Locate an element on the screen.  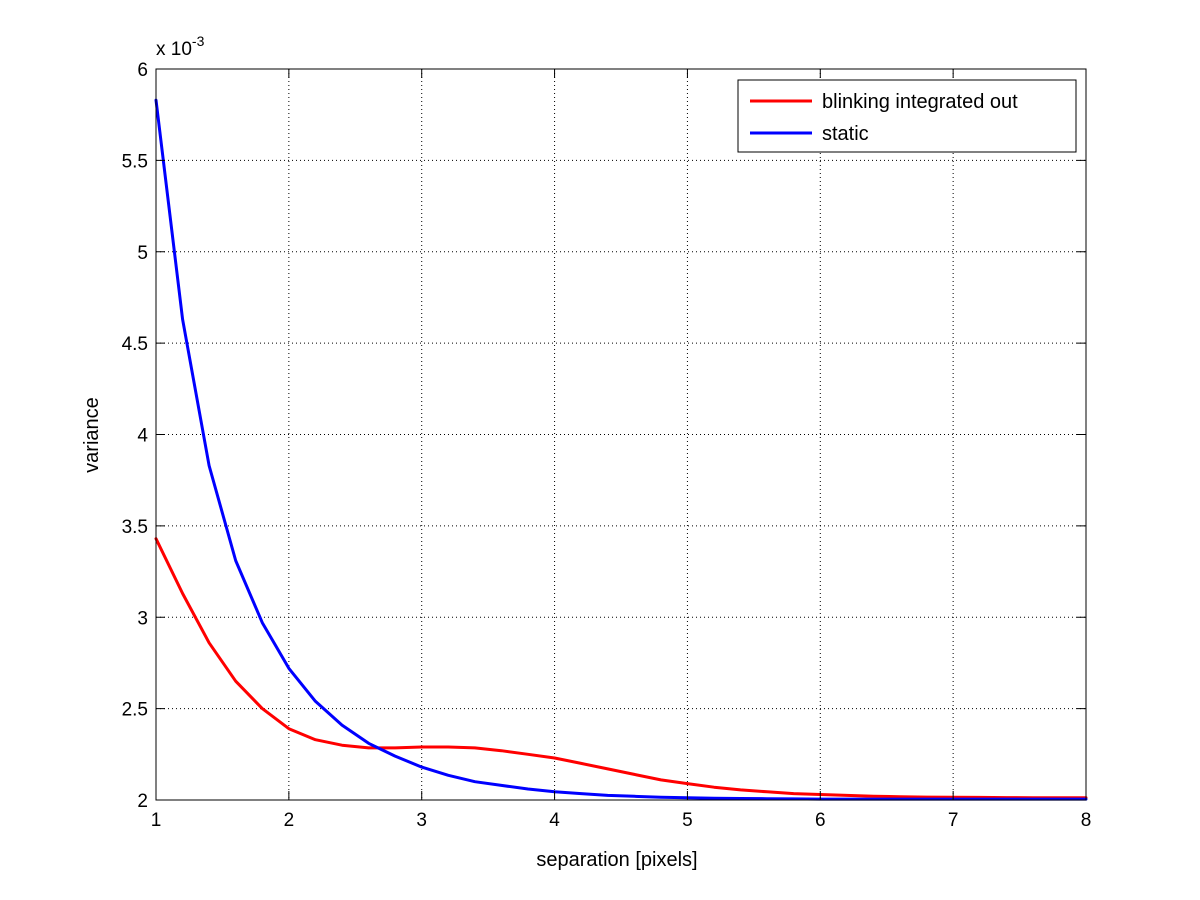
y-tick-label: 4.5 is located at coordinates (135, 344).